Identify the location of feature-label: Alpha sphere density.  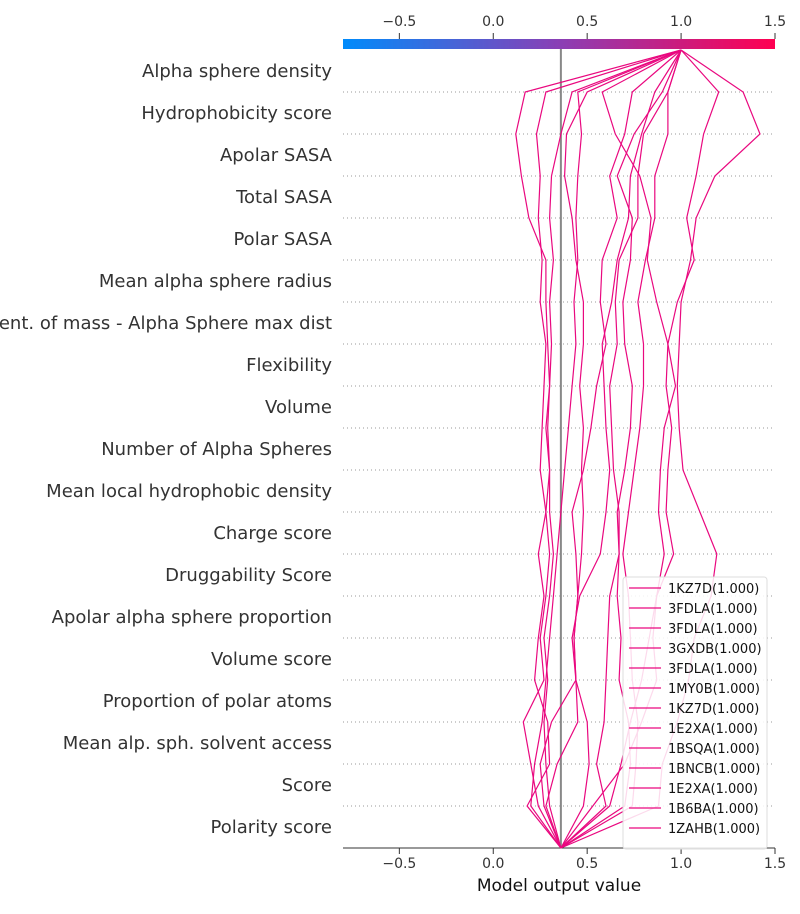
(237, 71).